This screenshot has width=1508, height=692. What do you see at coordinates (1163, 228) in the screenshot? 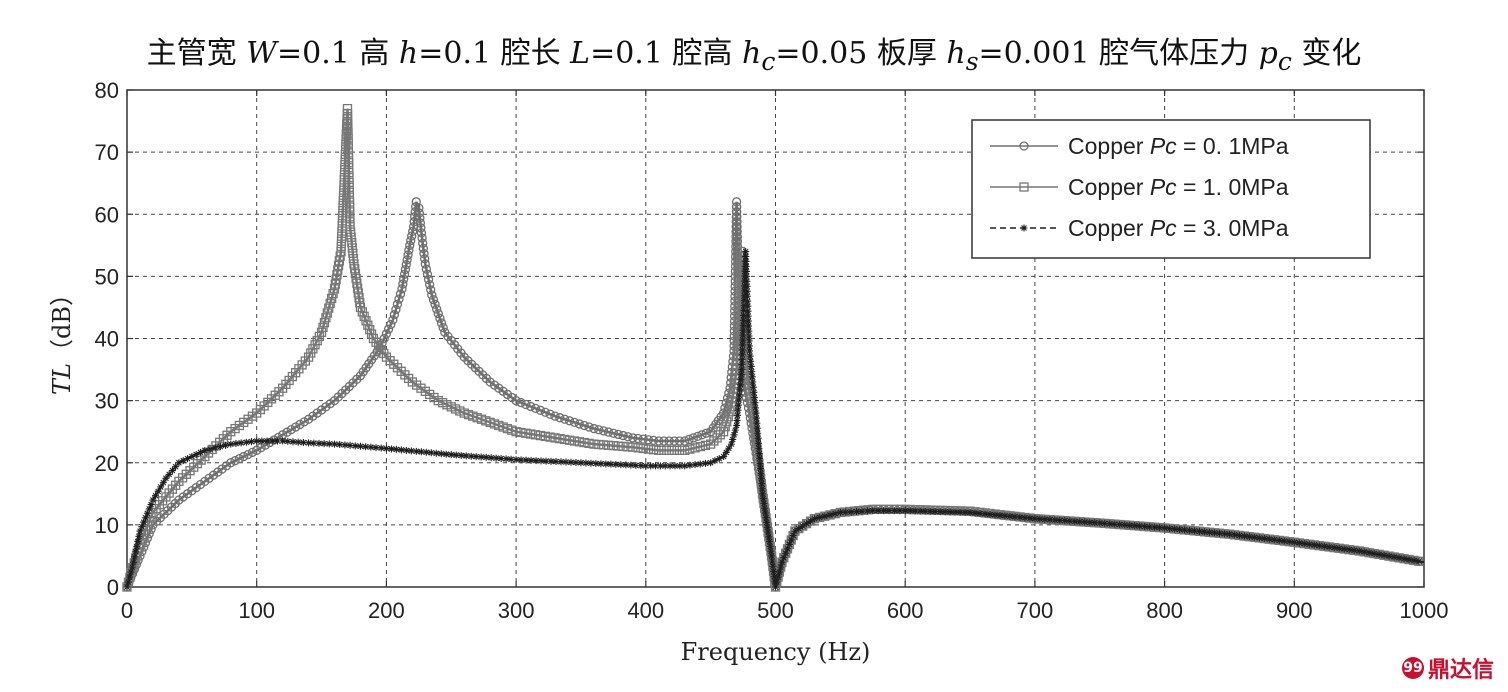
I see `legend-label-var: Pc` at bounding box center [1163, 228].